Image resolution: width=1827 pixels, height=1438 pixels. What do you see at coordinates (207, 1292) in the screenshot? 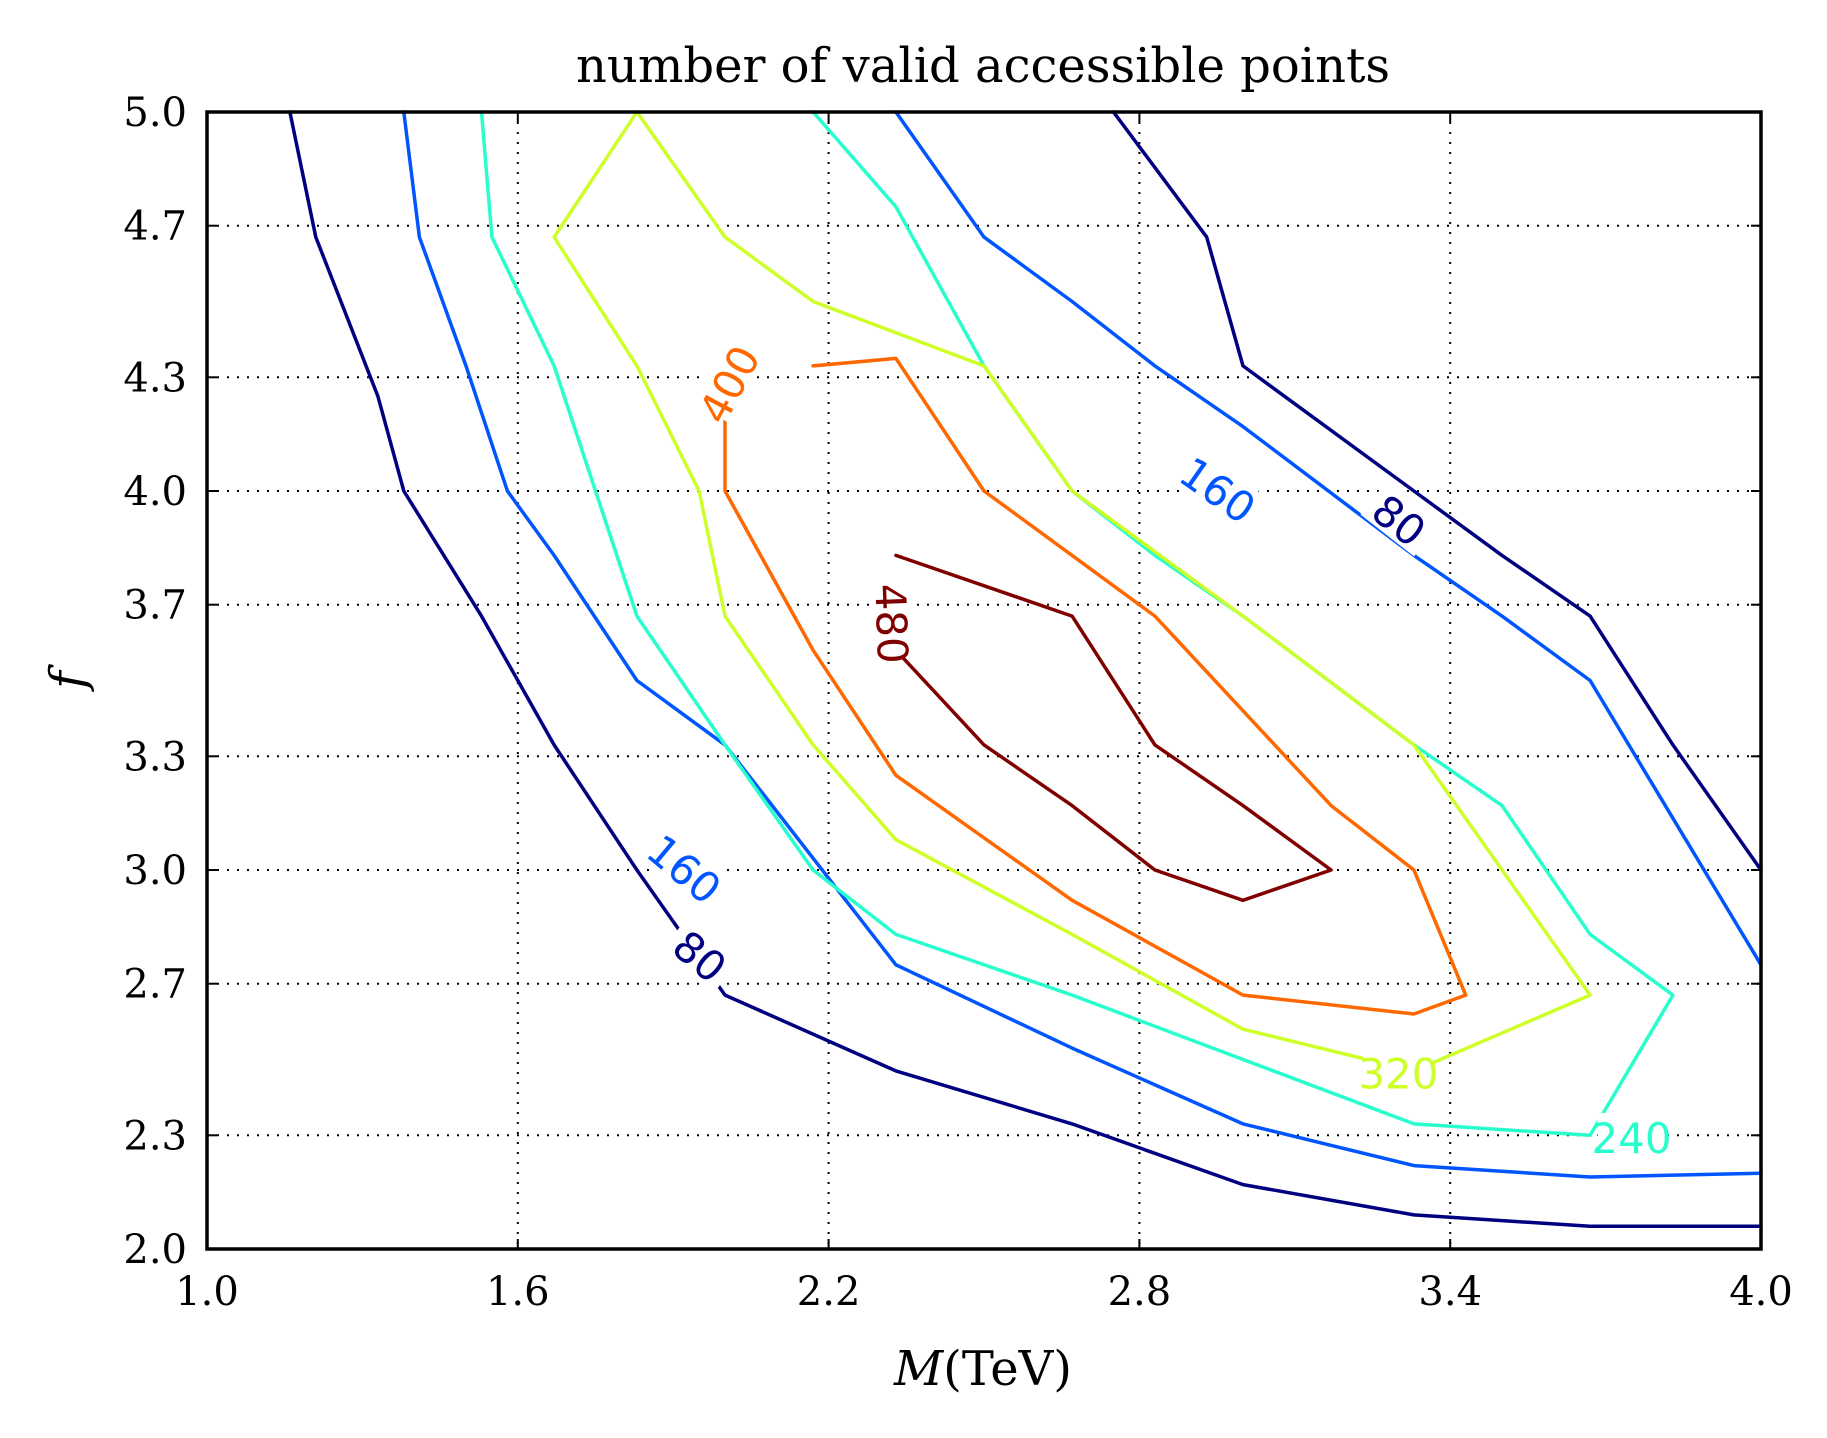
I see `x-tick-label: 1.0` at bounding box center [207, 1292].